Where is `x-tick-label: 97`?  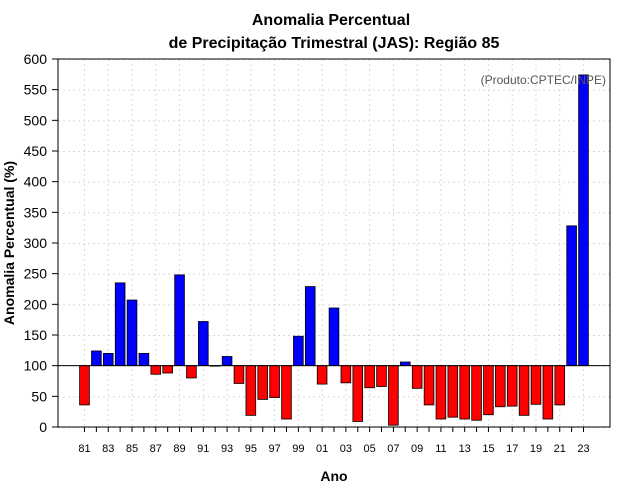
x-tick-label: 97 is located at coordinates (274, 449).